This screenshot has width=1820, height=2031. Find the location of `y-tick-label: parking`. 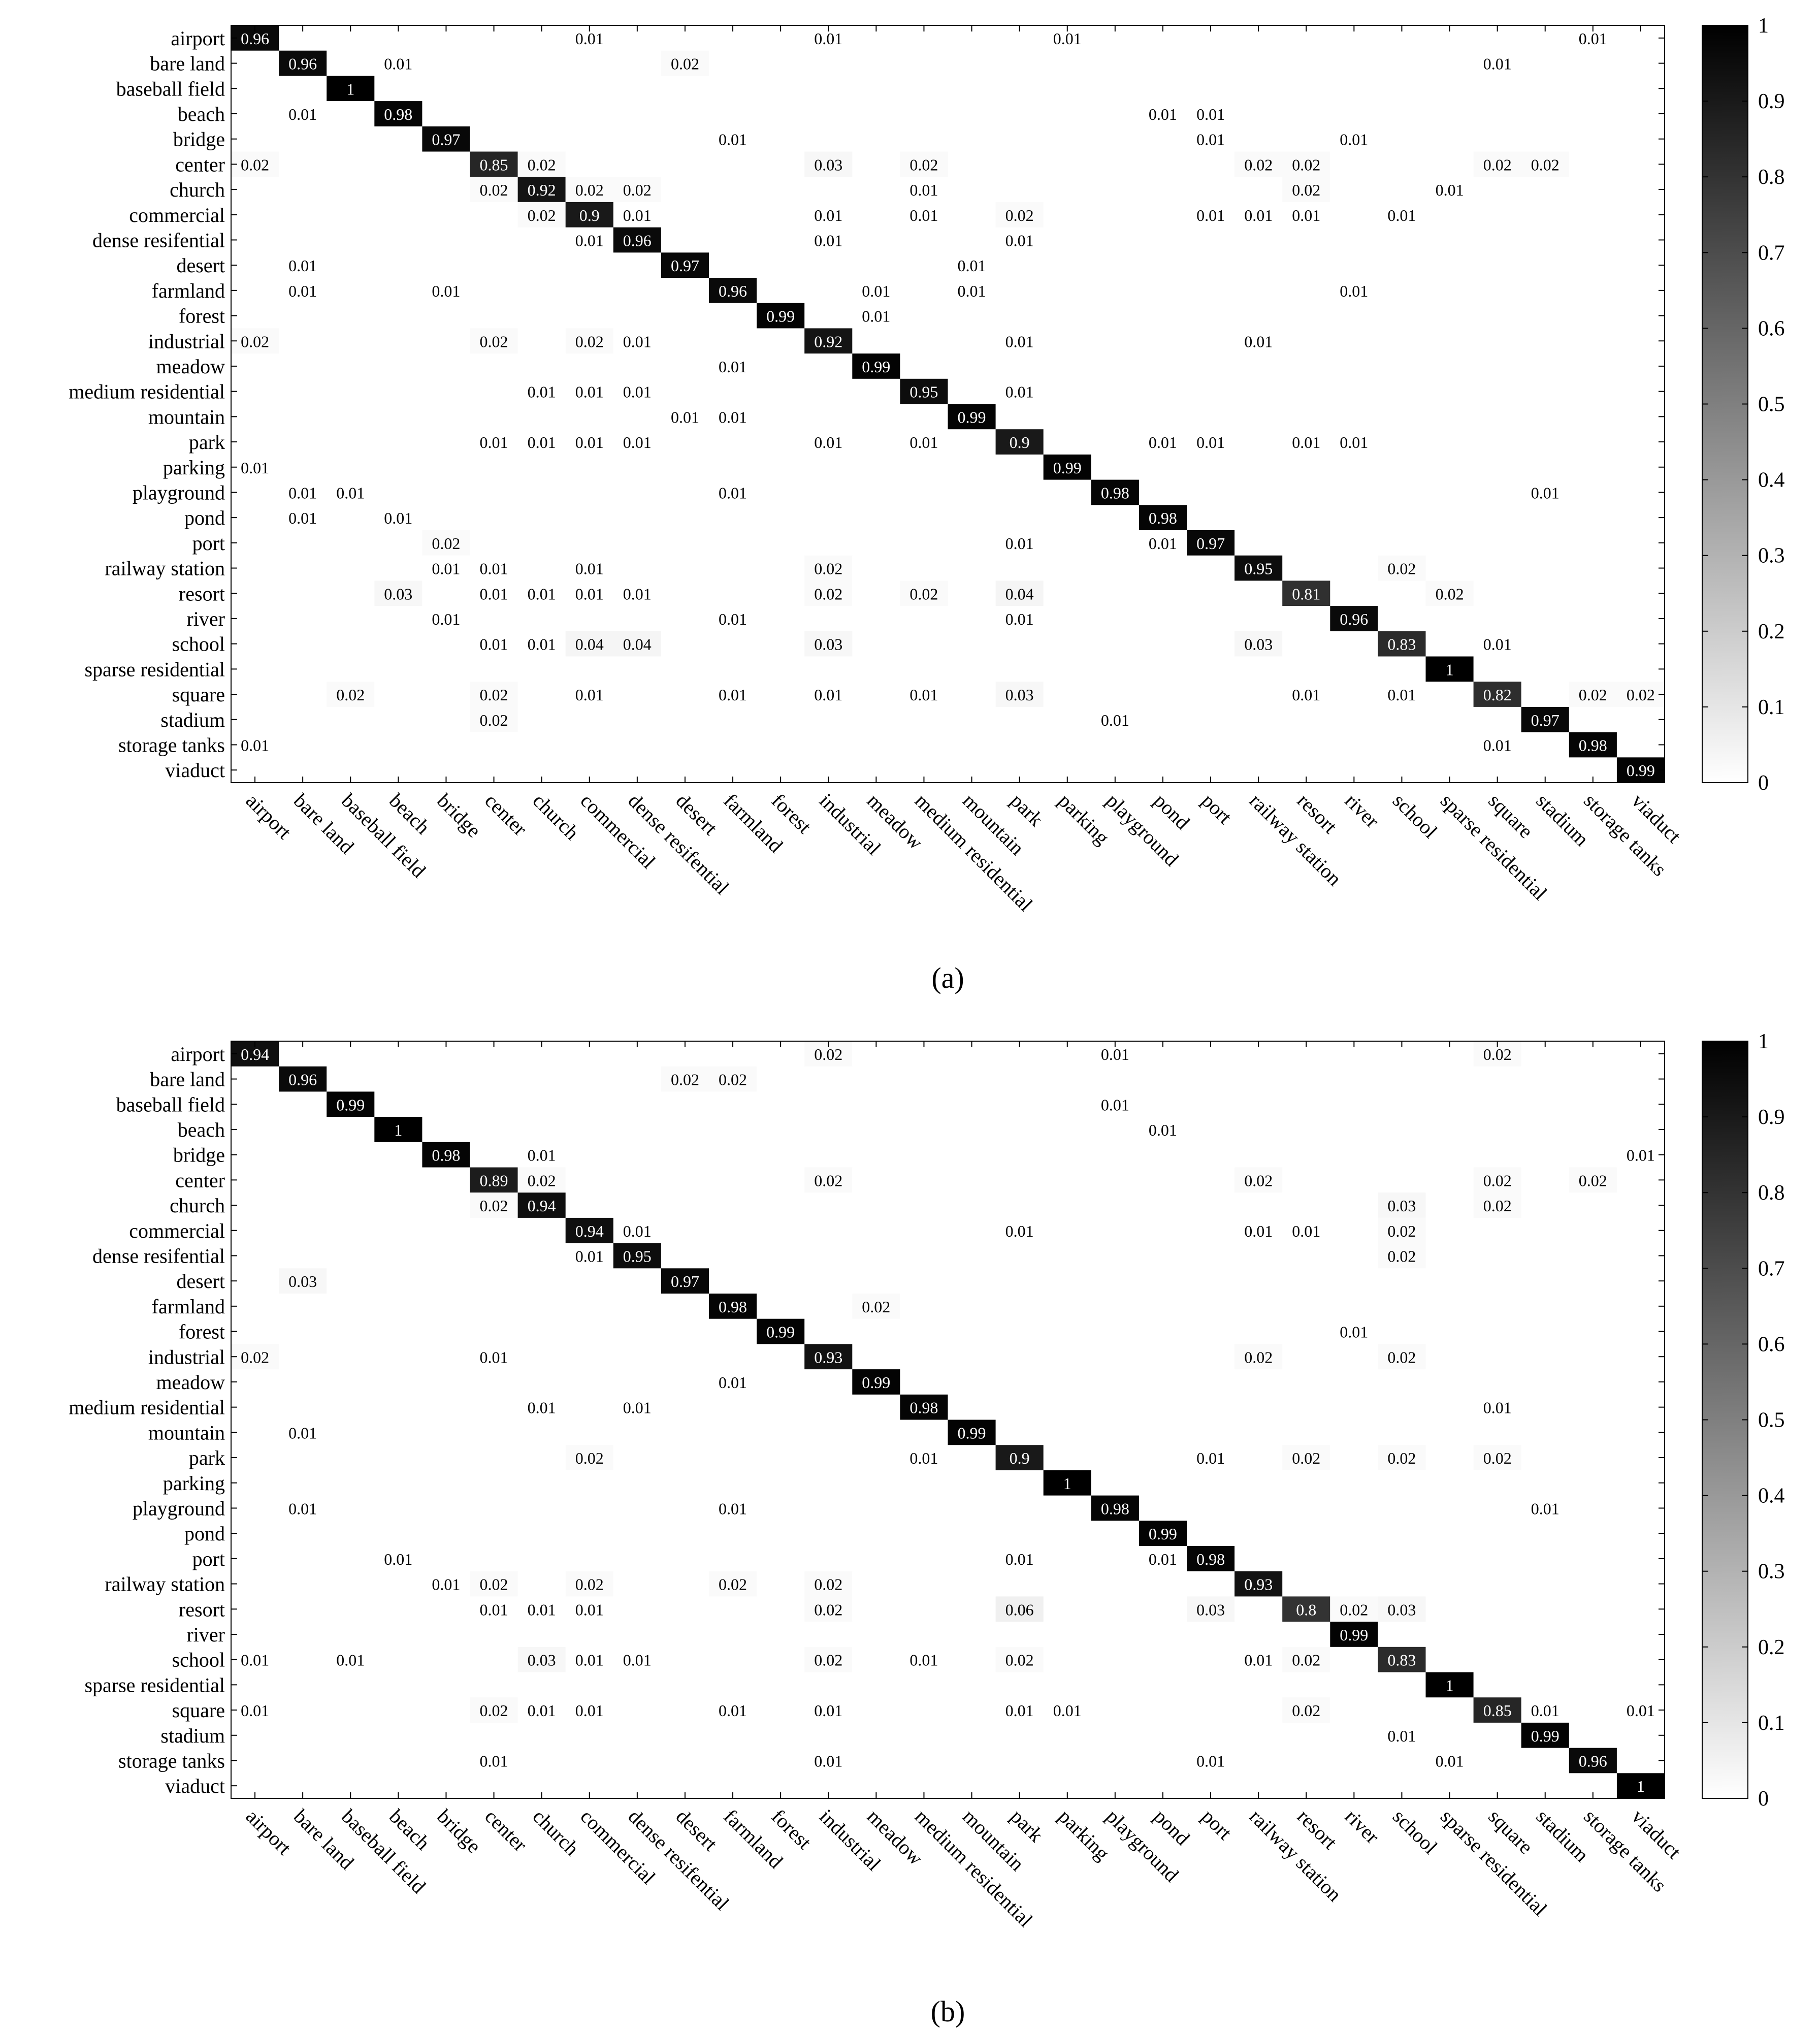

y-tick-label: parking is located at coordinates (194, 1484).